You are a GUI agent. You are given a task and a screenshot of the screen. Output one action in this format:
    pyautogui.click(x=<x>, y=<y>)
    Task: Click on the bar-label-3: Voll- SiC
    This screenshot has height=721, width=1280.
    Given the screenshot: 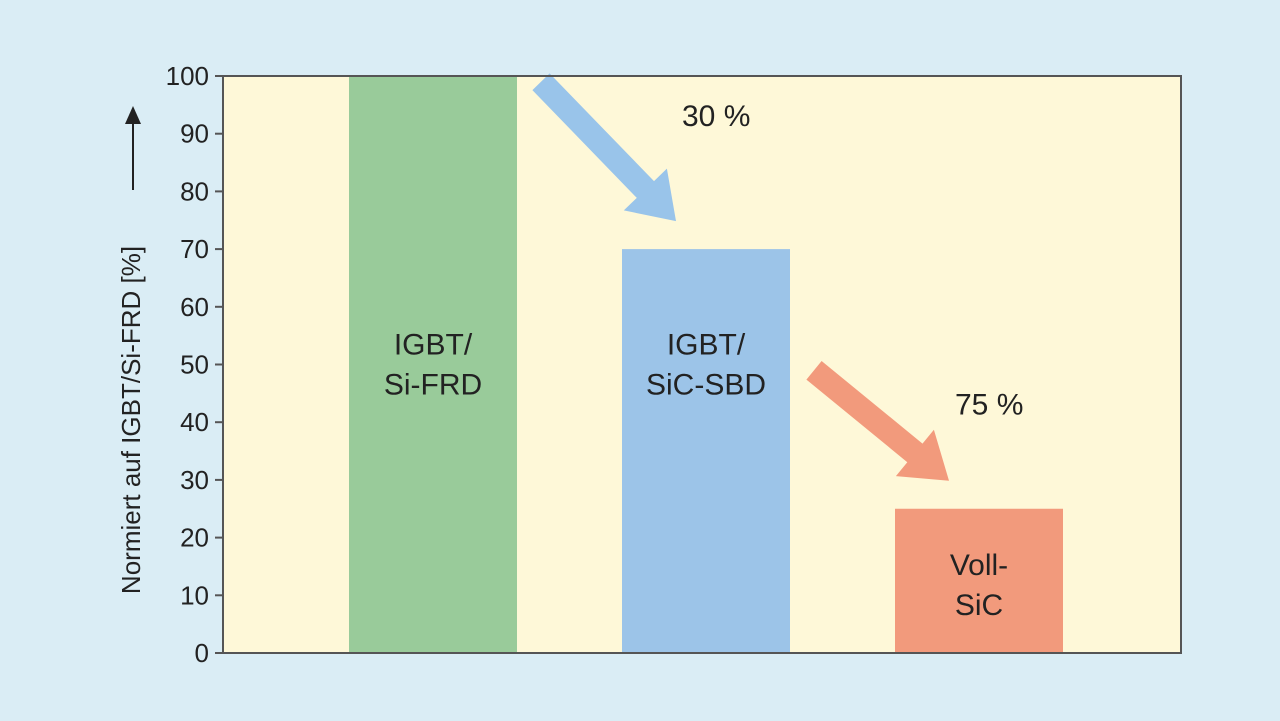 What is the action you would take?
    pyautogui.click(x=979, y=585)
    